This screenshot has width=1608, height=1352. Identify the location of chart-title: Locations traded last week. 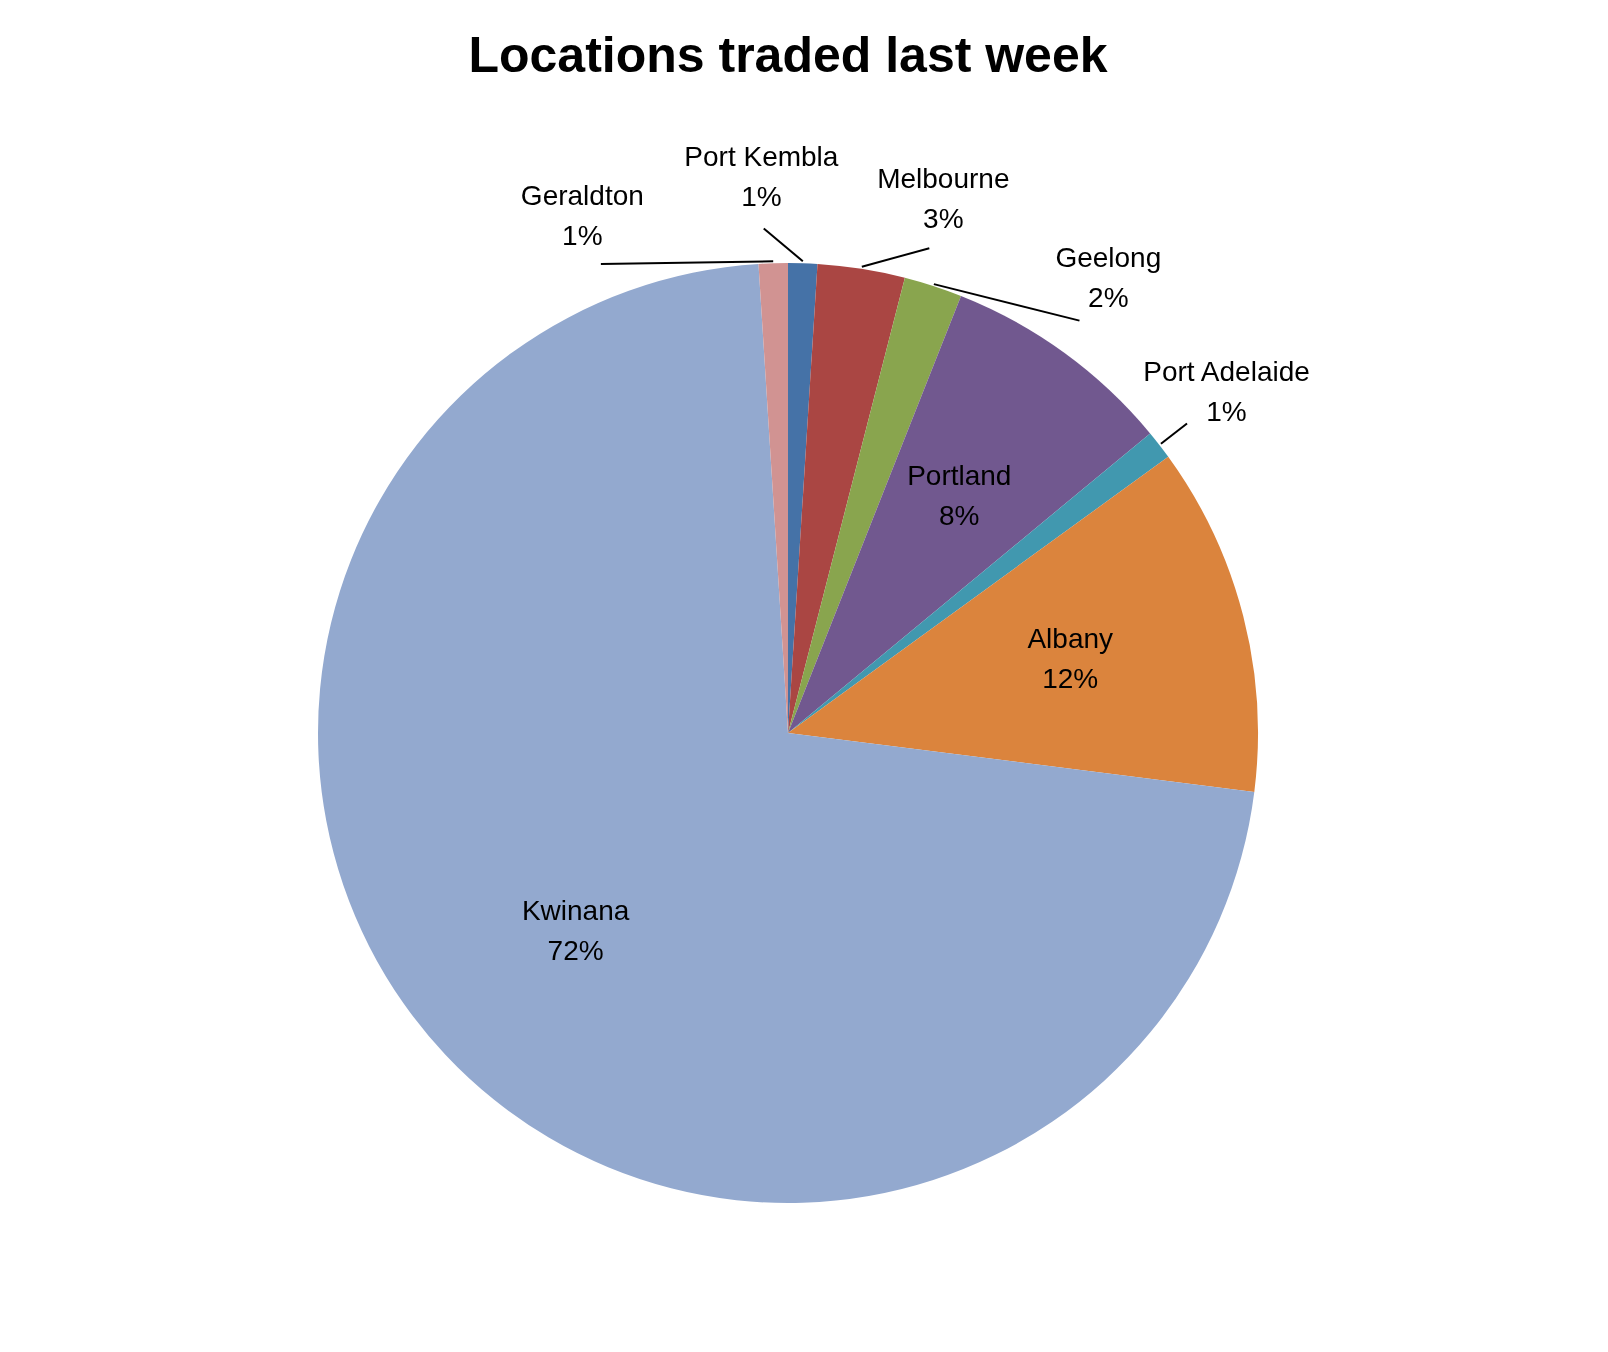
(788, 54).